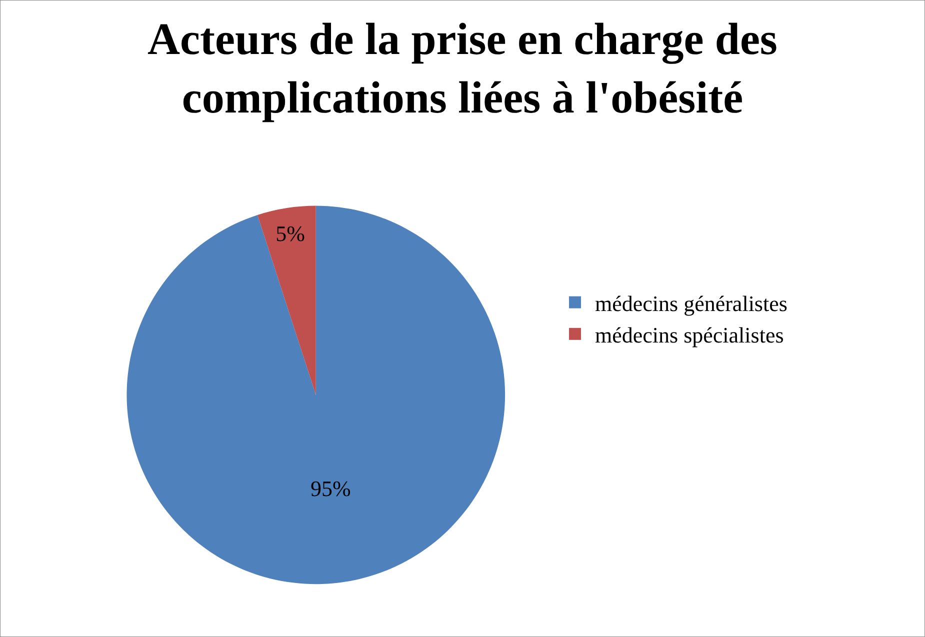 The height and width of the screenshot is (637, 925). Describe the element at coordinates (463, 68) in the screenshot. I see `chart-title: Acteurs de la prise en charge des complications liées à l'obésité` at that location.